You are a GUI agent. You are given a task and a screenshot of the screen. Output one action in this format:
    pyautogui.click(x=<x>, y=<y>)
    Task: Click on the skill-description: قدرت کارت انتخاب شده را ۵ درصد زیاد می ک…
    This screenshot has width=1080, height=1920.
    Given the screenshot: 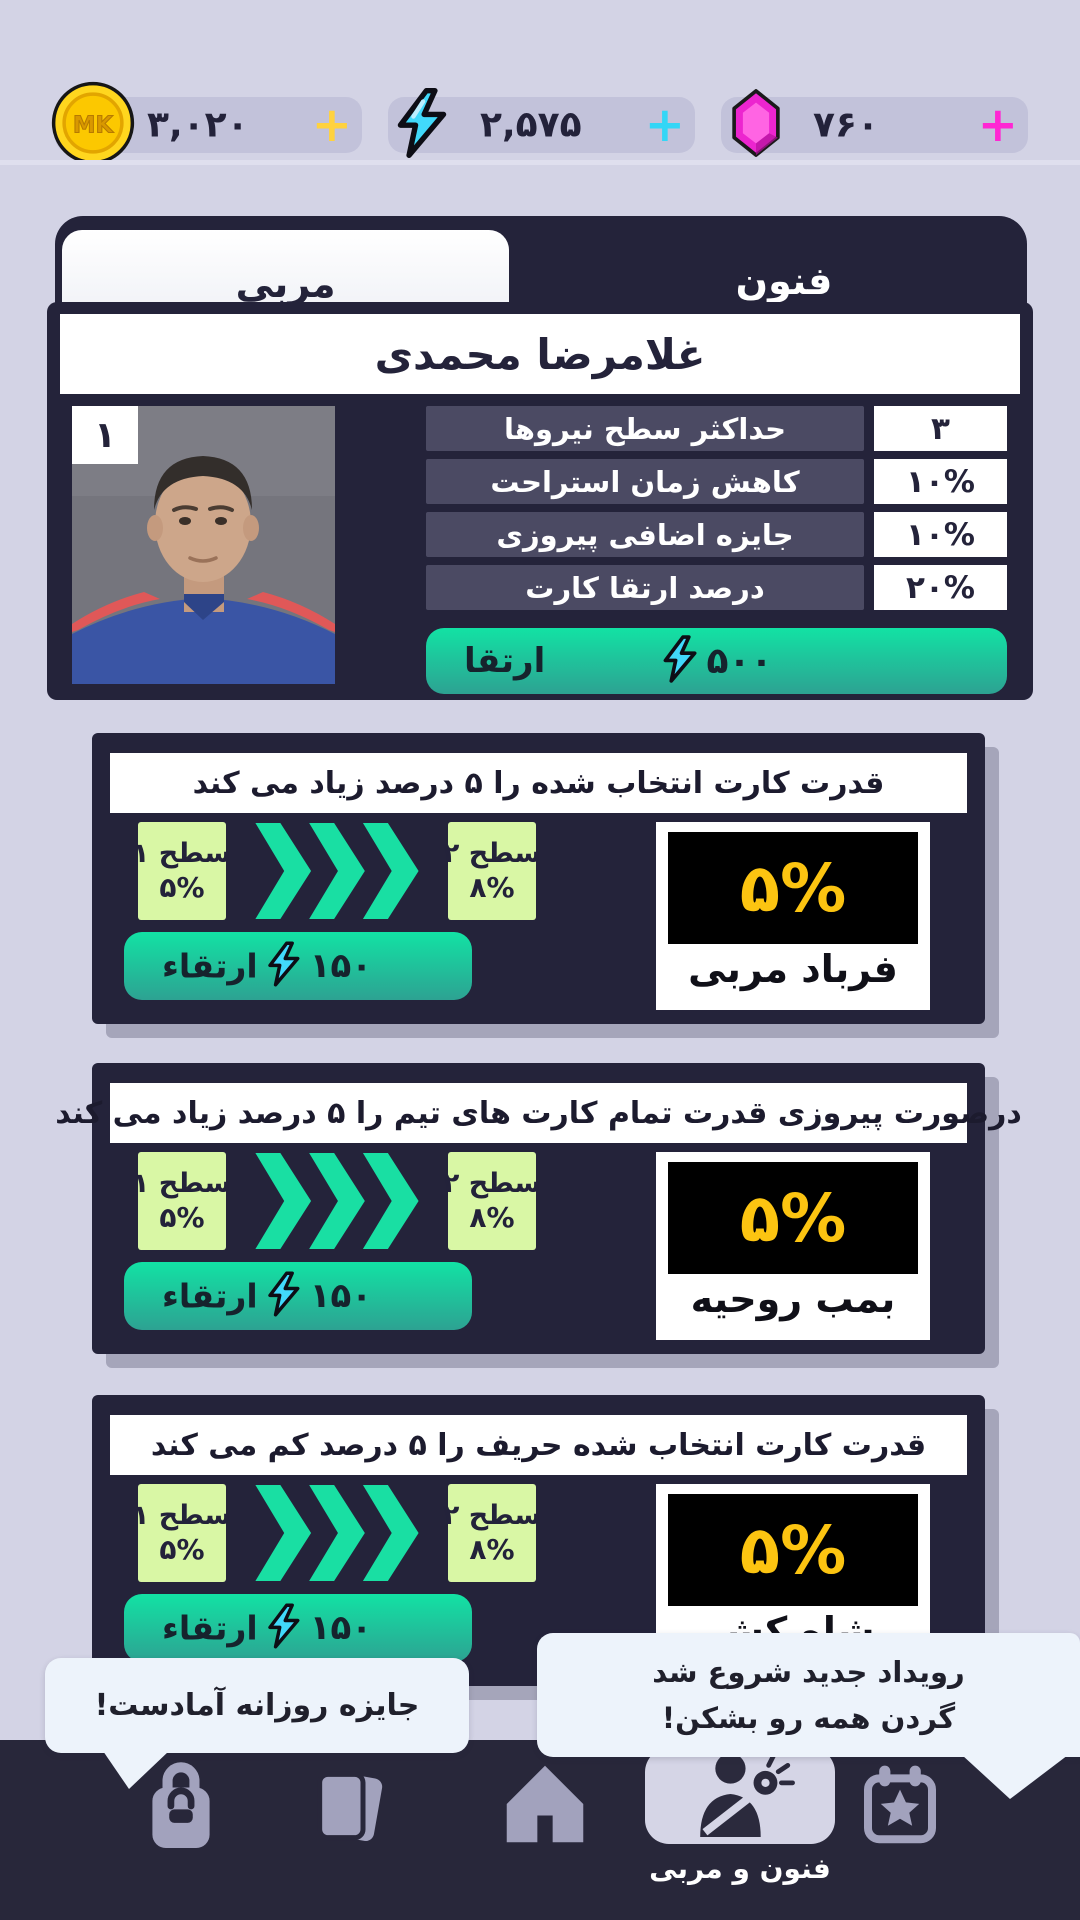 What is the action you would take?
    pyautogui.click(x=538, y=783)
    